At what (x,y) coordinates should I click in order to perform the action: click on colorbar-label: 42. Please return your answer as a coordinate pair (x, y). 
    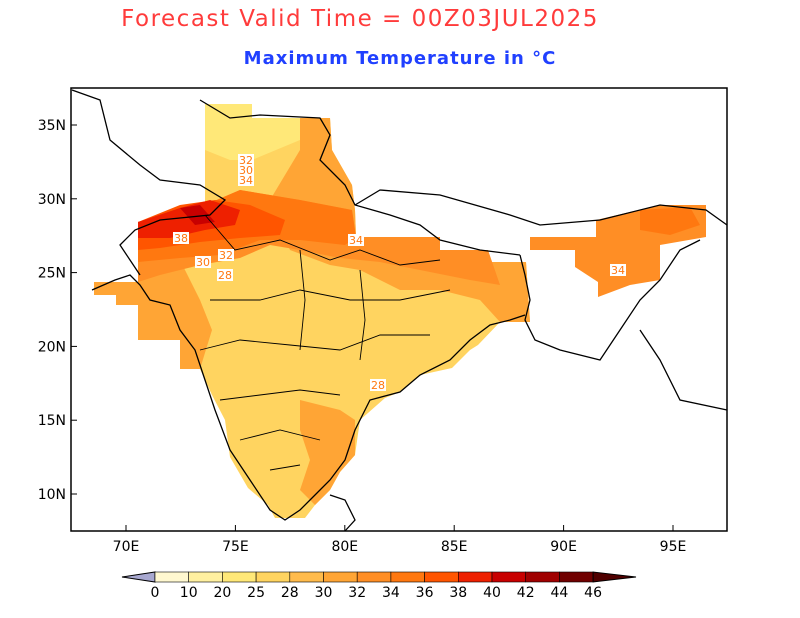
    Looking at the image, I should click on (526, 593).